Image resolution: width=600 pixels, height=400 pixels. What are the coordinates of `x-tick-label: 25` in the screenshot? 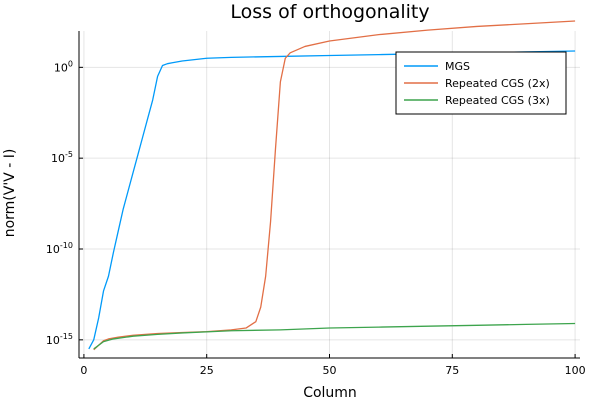 It's located at (207, 370).